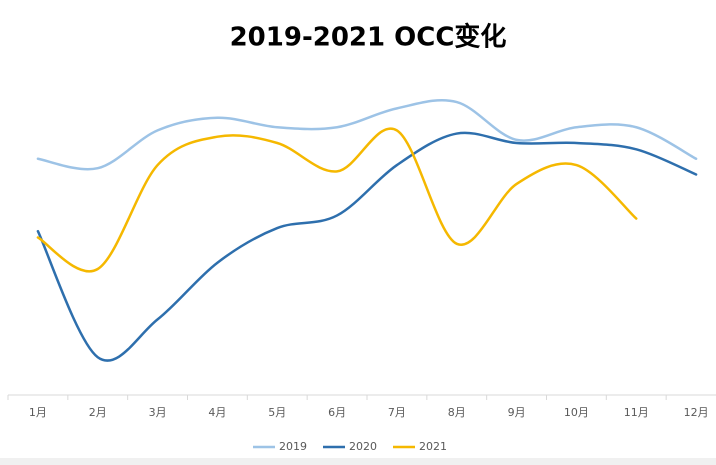  What do you see at coordinates (433, 446) in the screenshot?
I see `legend-label: 2021` at bounding box center [433, 446].